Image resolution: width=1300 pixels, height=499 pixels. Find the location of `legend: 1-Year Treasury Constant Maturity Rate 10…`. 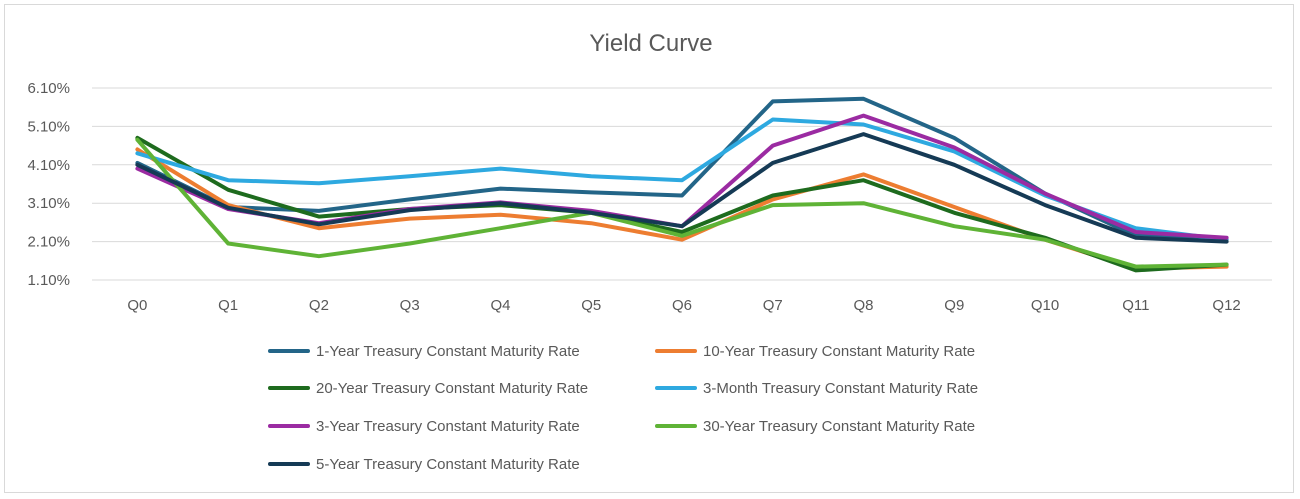

legend: 1-Year Treasury Constant Maturity Rate 10… is located at coordinates (623, 408).